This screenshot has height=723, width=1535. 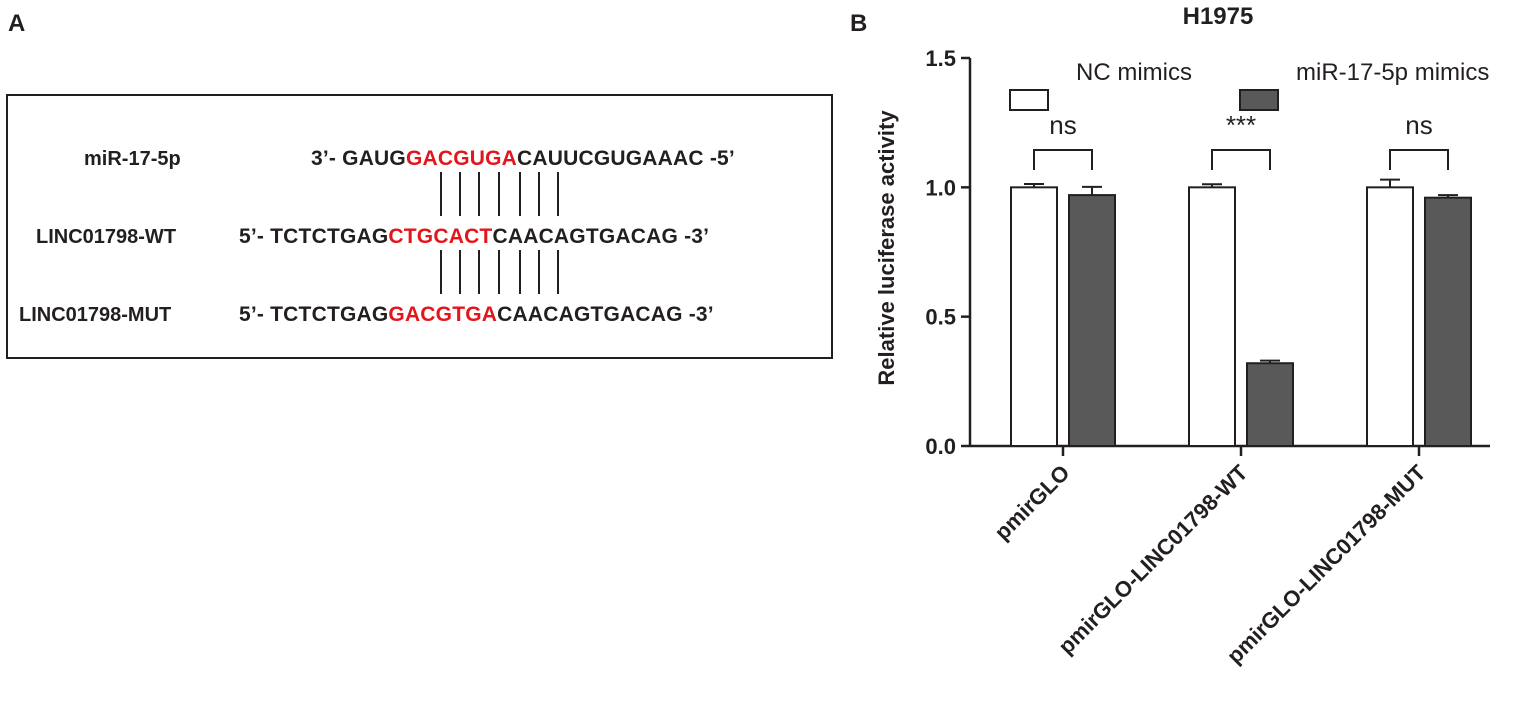 What do you see at coordinates (106, 237) in the screenshot?
I see `seq-name-wt: LINC01798-WT` at bounding box center [106, 237].